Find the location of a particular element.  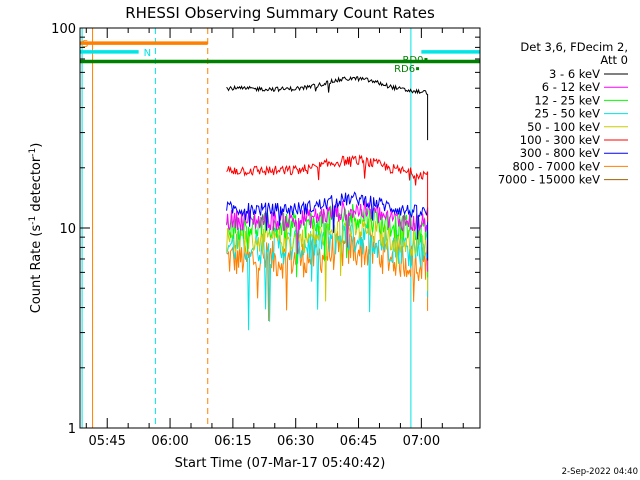

x-tick-label-5: 07:00 is located at coordinates (421, 441).